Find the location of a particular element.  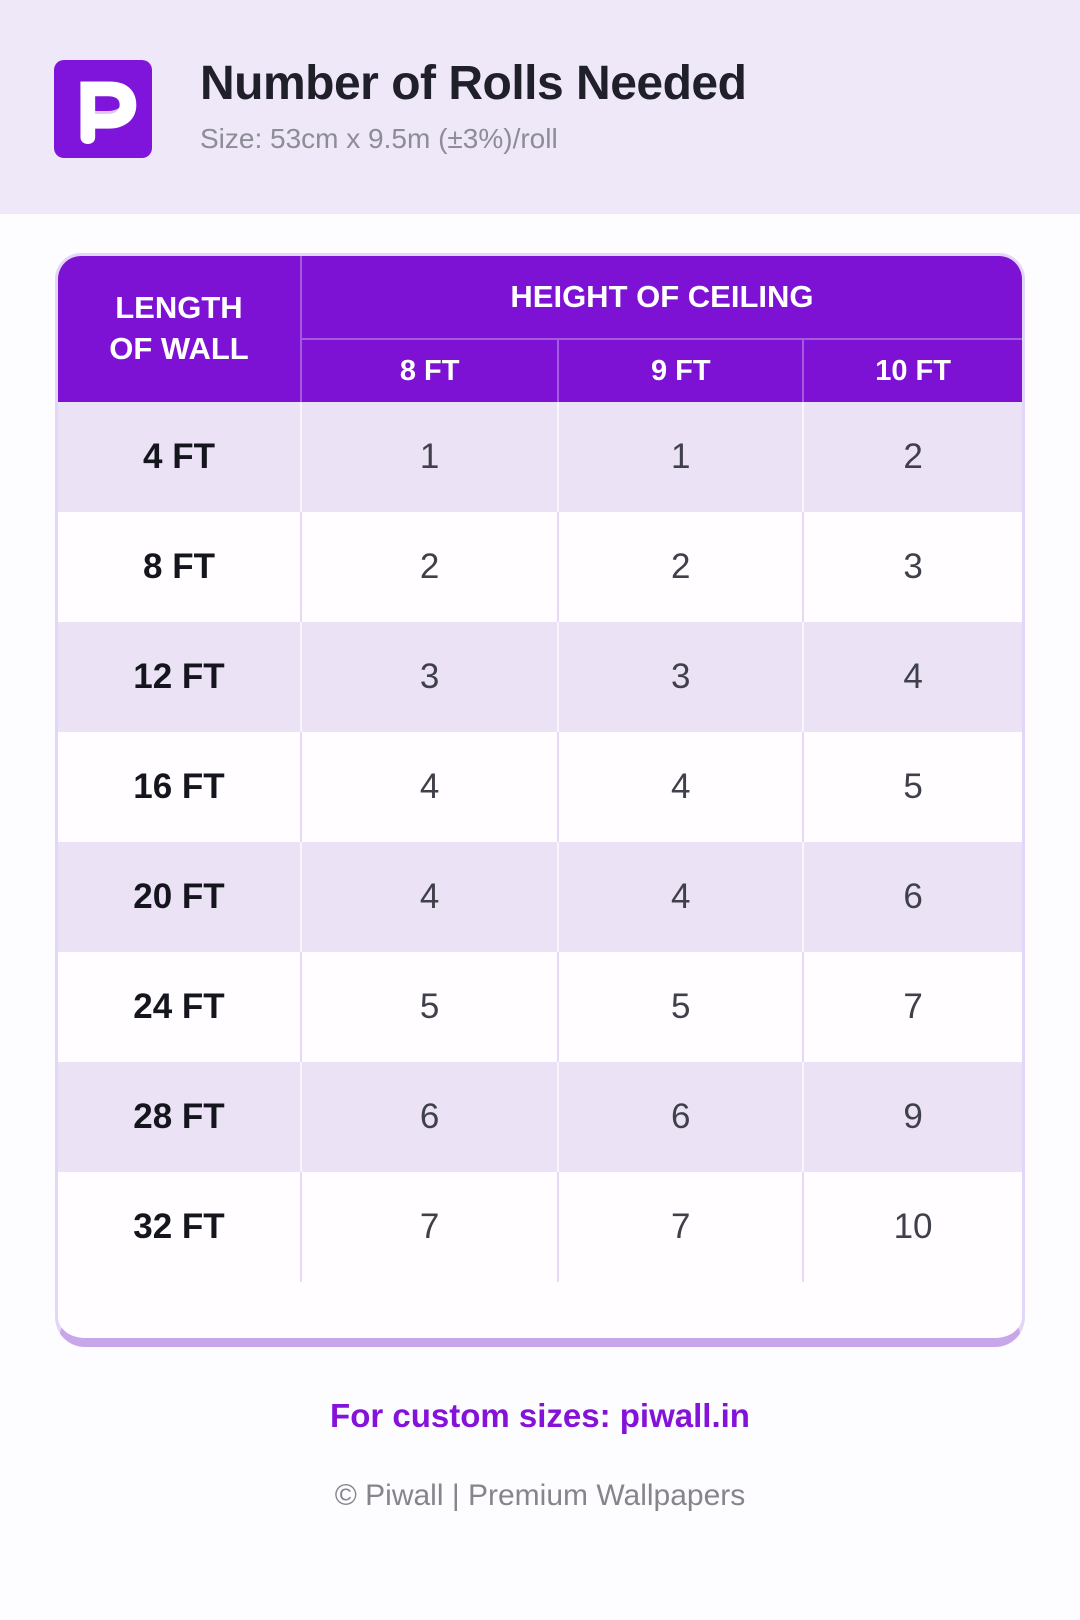

table-row: 32 FT 7 7 10 is located at coordinates (540, 1227).